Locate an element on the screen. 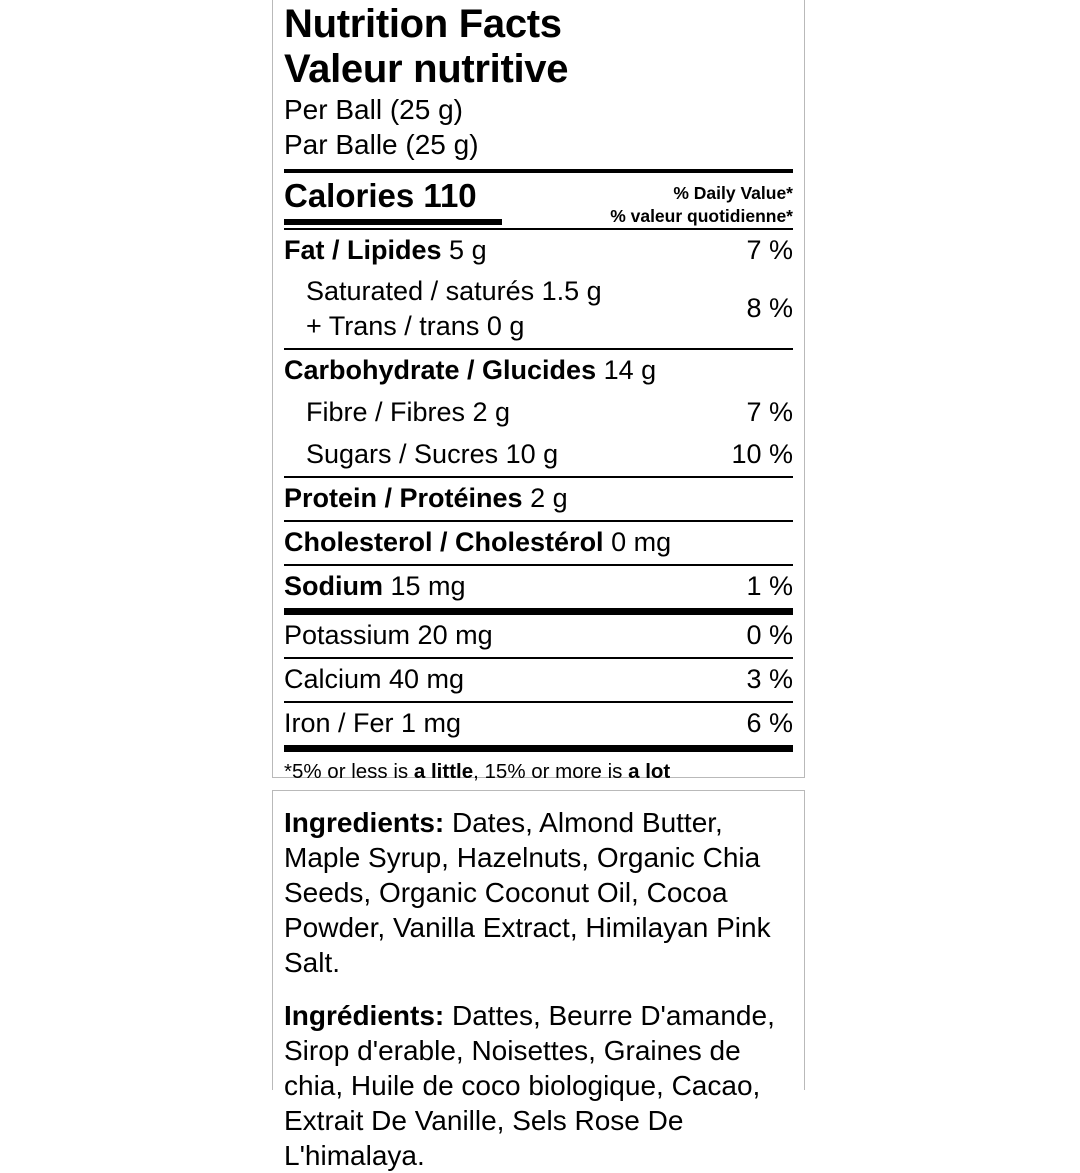 This screenshot has width=1080, height=1173. rule-above-cholesterol is located at coordinates (538, 520).